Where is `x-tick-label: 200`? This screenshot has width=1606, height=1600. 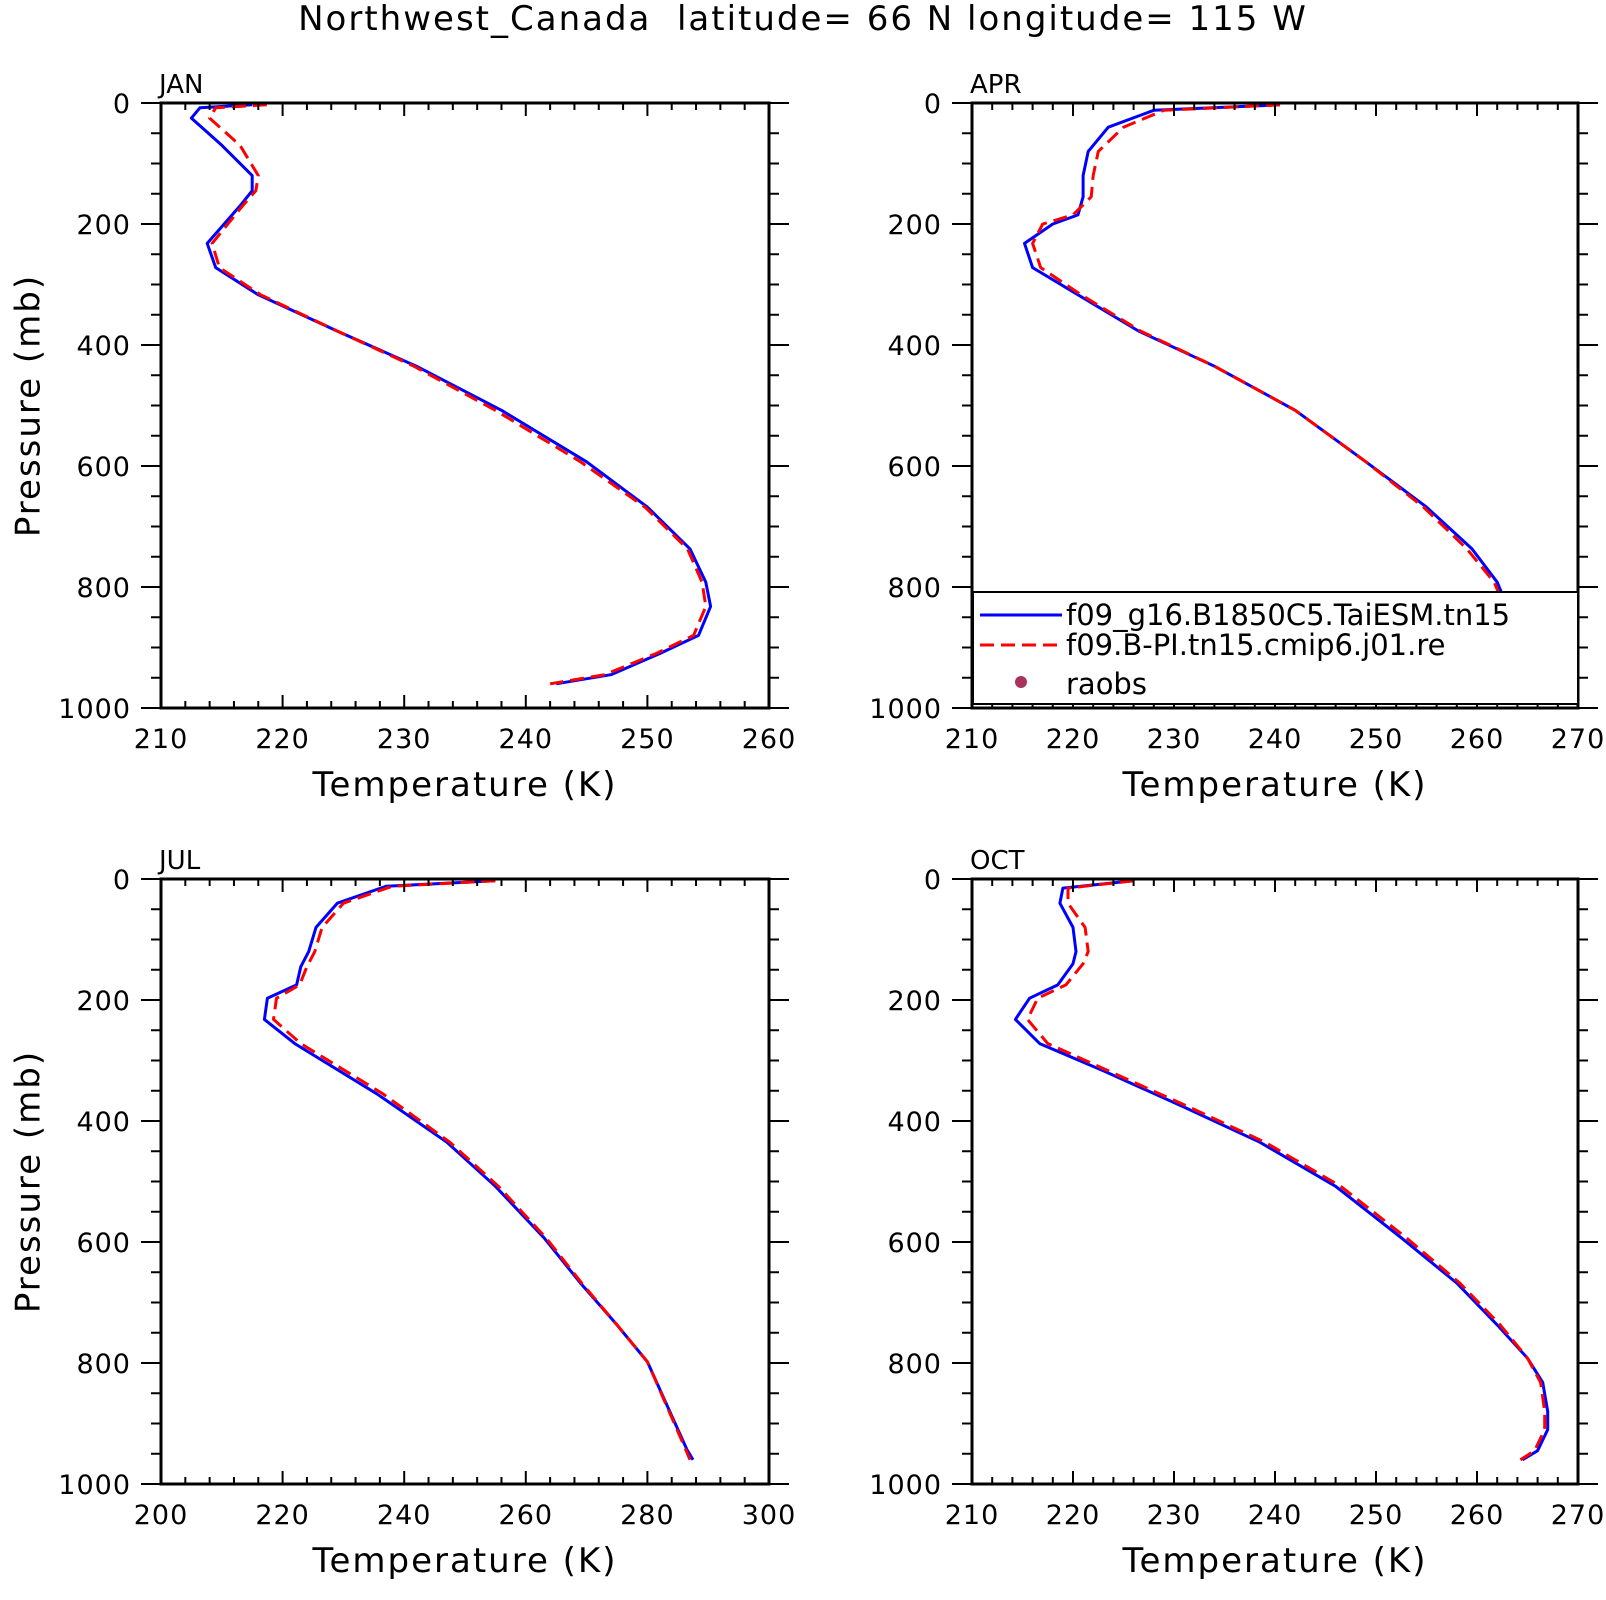
x-tick-label: 200 is located at coordinates (161, 1515).